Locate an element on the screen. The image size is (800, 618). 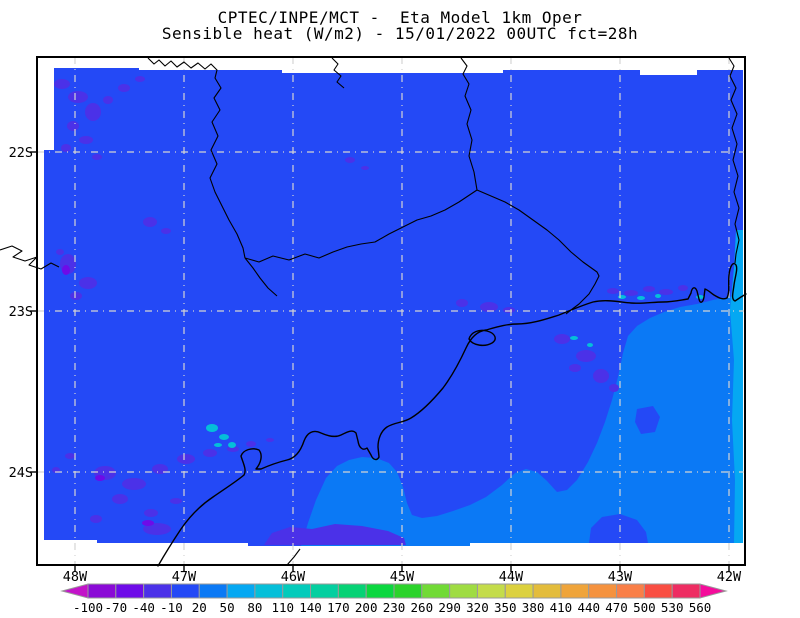
colorbar-value--10: -10 is located at coordinates (171, 607).